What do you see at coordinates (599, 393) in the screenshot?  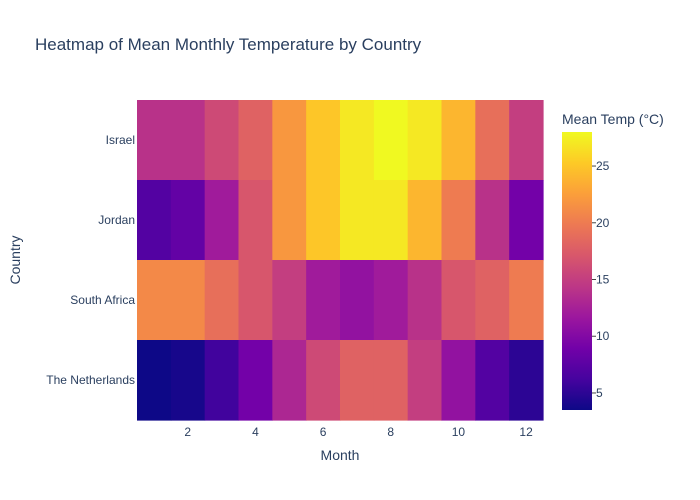 I see `colorbar-tick-label: 5` at bounding box center [599, 393].